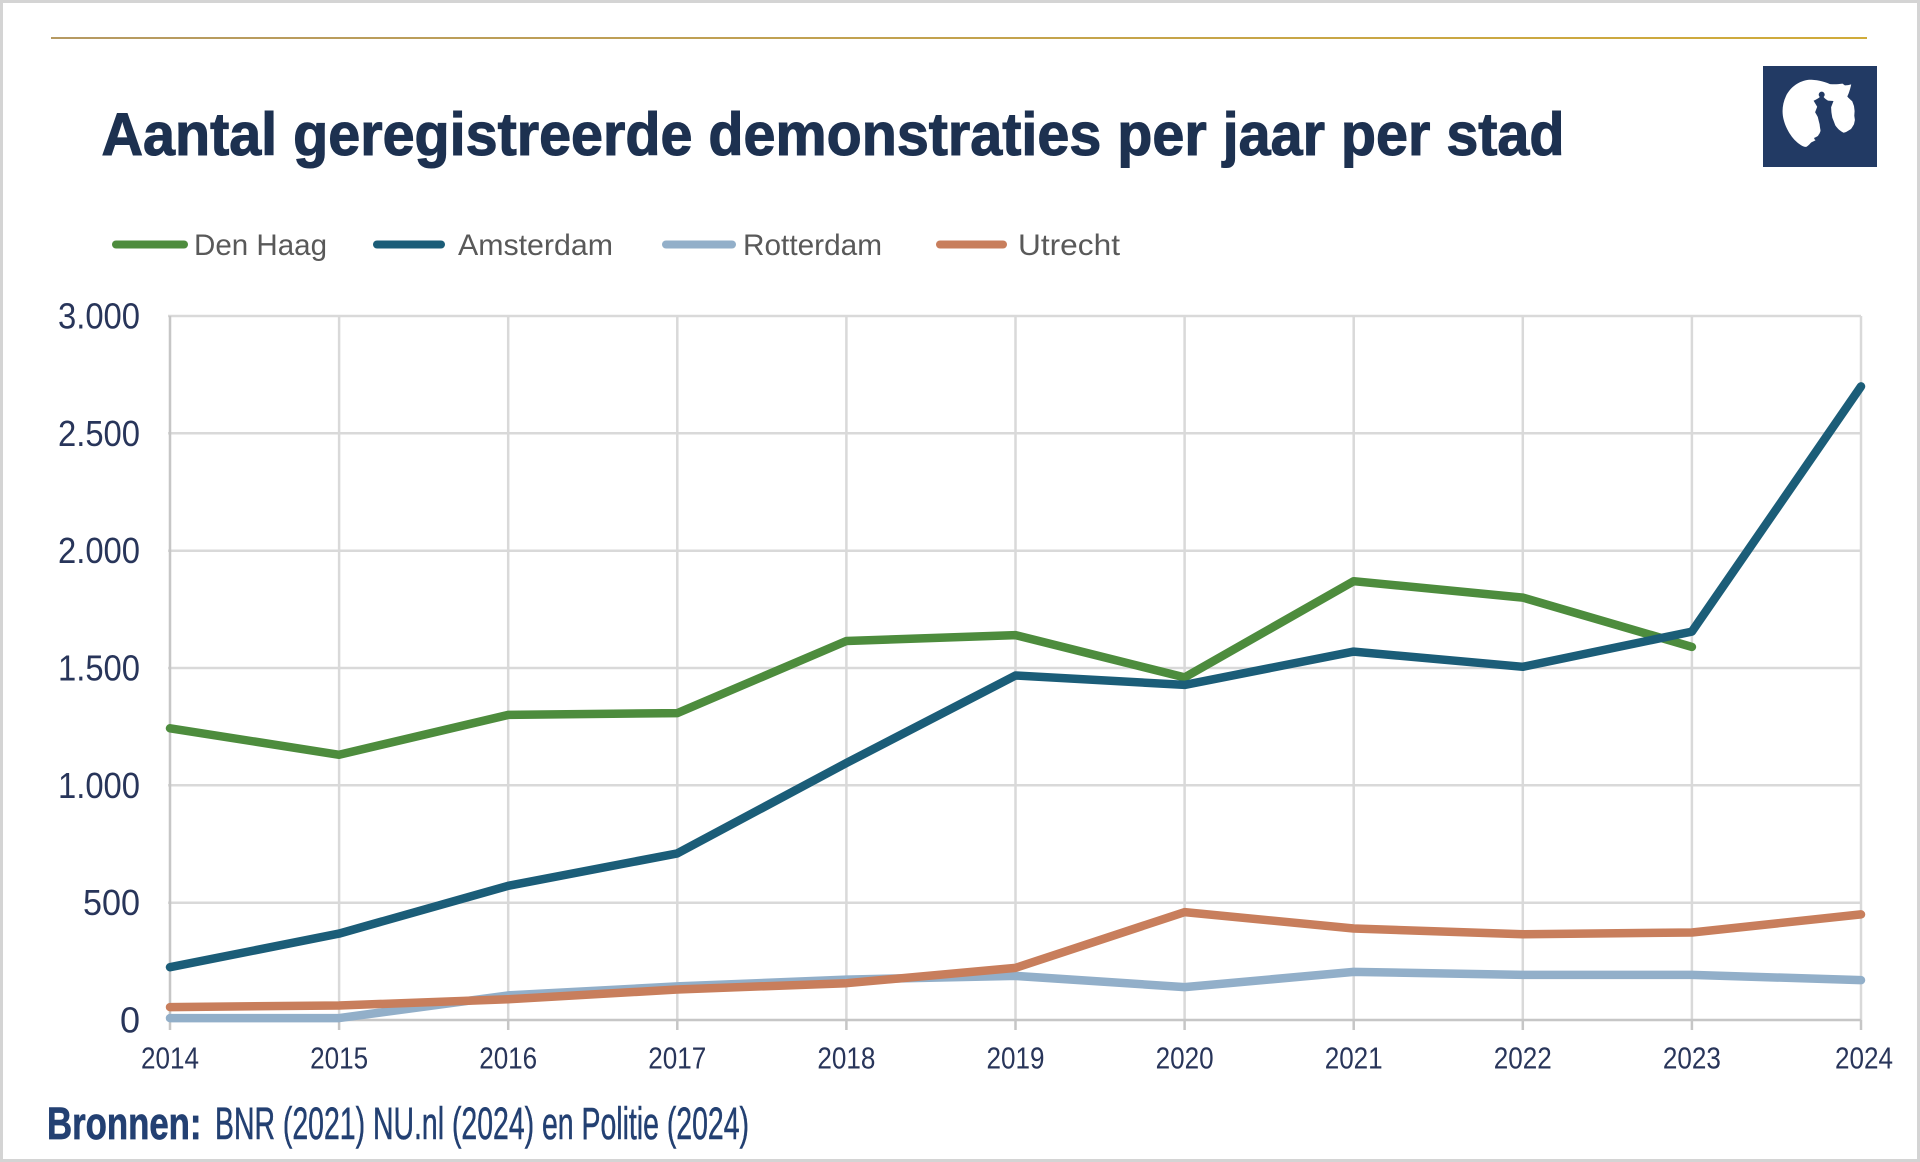 This screenshot has height=1162, width=1920. I want to click on svg-text: 2.000, so click(99, 550).